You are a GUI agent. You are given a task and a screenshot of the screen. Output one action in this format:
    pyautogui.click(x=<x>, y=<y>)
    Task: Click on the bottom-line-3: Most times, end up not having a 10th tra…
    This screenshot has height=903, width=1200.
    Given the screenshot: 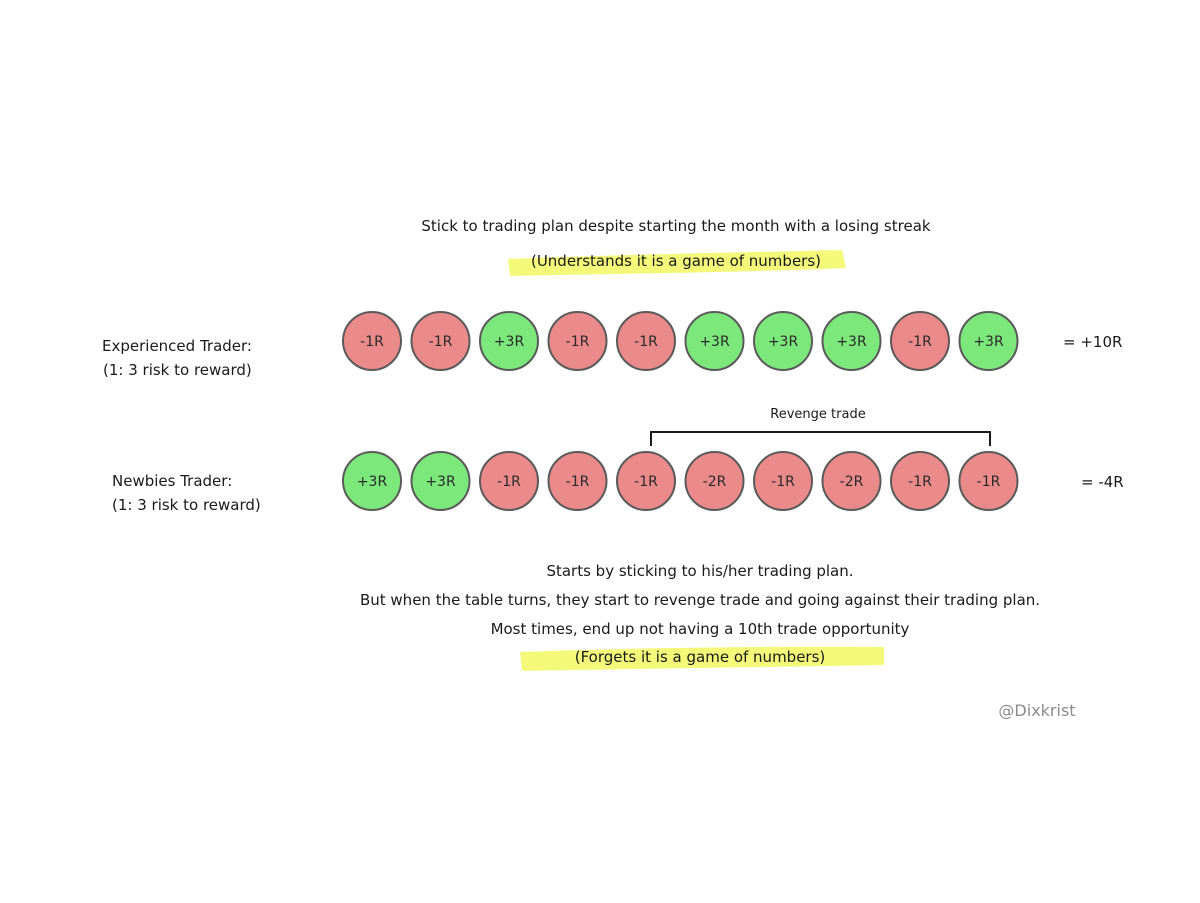 What is the action you would take?
    pyautogui.click(x=700, y=629)
    